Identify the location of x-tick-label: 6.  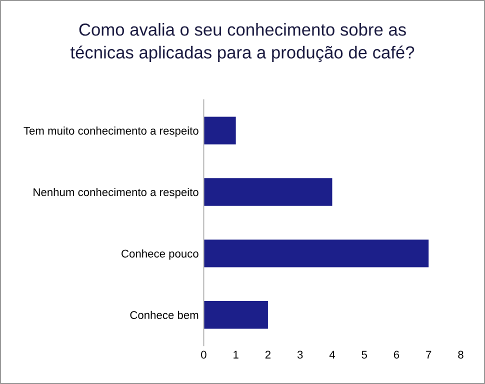
(397, 354).